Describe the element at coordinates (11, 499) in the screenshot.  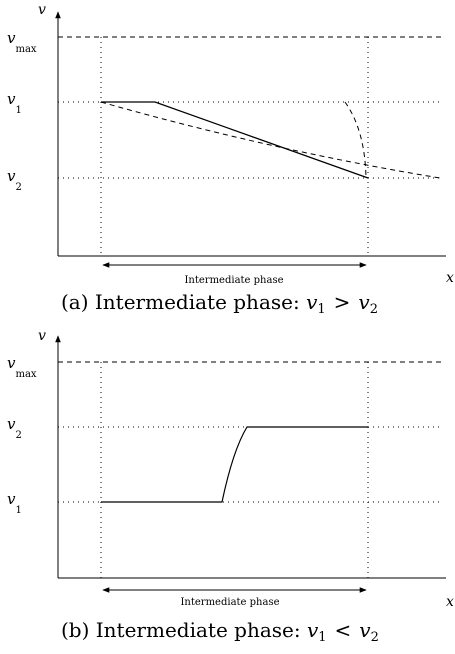
I see `lower-level-main-b: v` at that location.